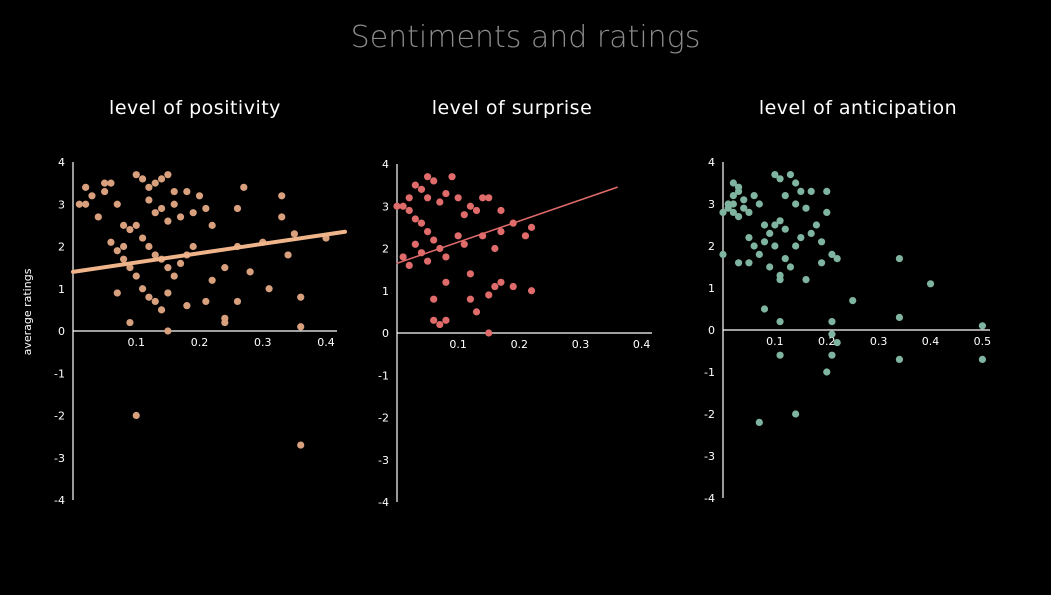 The image size is (1051, 595). I want to click on y-tick-label: 1, so click(711, 288).